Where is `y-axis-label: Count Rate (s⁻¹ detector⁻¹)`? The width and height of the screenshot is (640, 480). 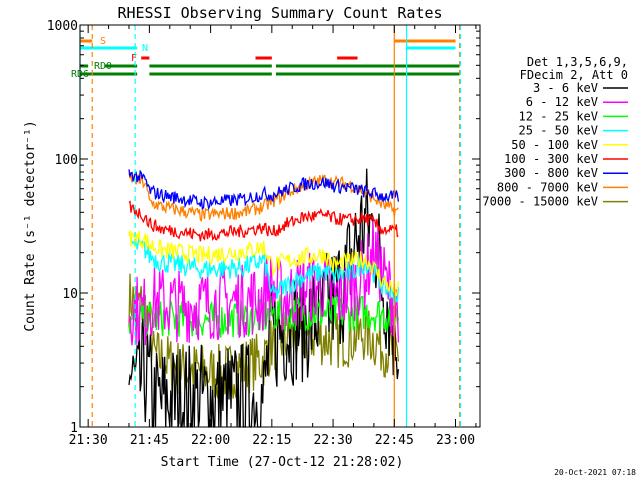 y-axis-label: Count Rate (s⁻¹ detector⁻¹) is located at coordinates (30, 225).